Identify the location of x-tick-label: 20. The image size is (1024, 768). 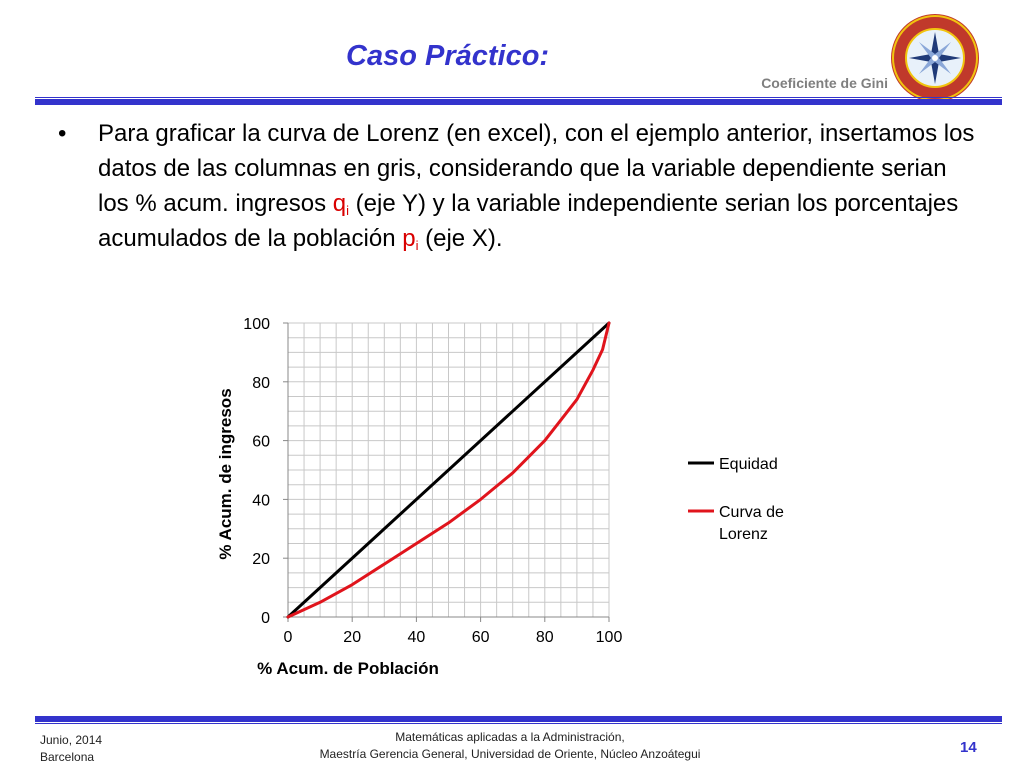
(352, 637).